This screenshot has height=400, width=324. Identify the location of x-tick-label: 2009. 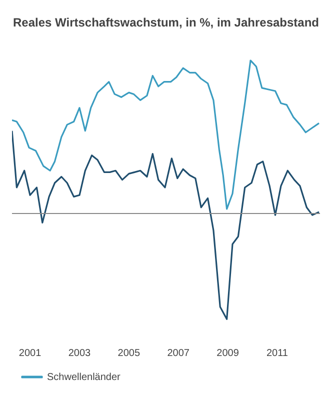
(228, 353).